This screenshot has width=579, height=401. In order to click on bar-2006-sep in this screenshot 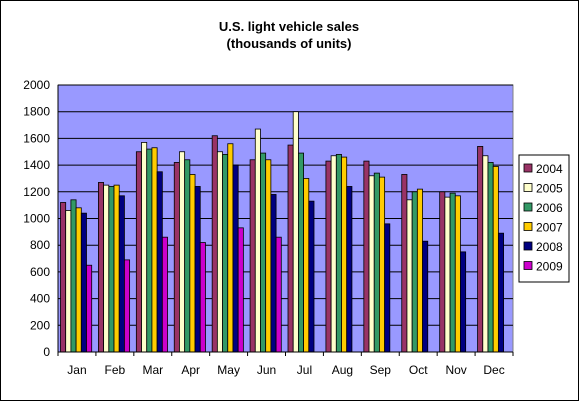, I will do `click(376, 262)`.